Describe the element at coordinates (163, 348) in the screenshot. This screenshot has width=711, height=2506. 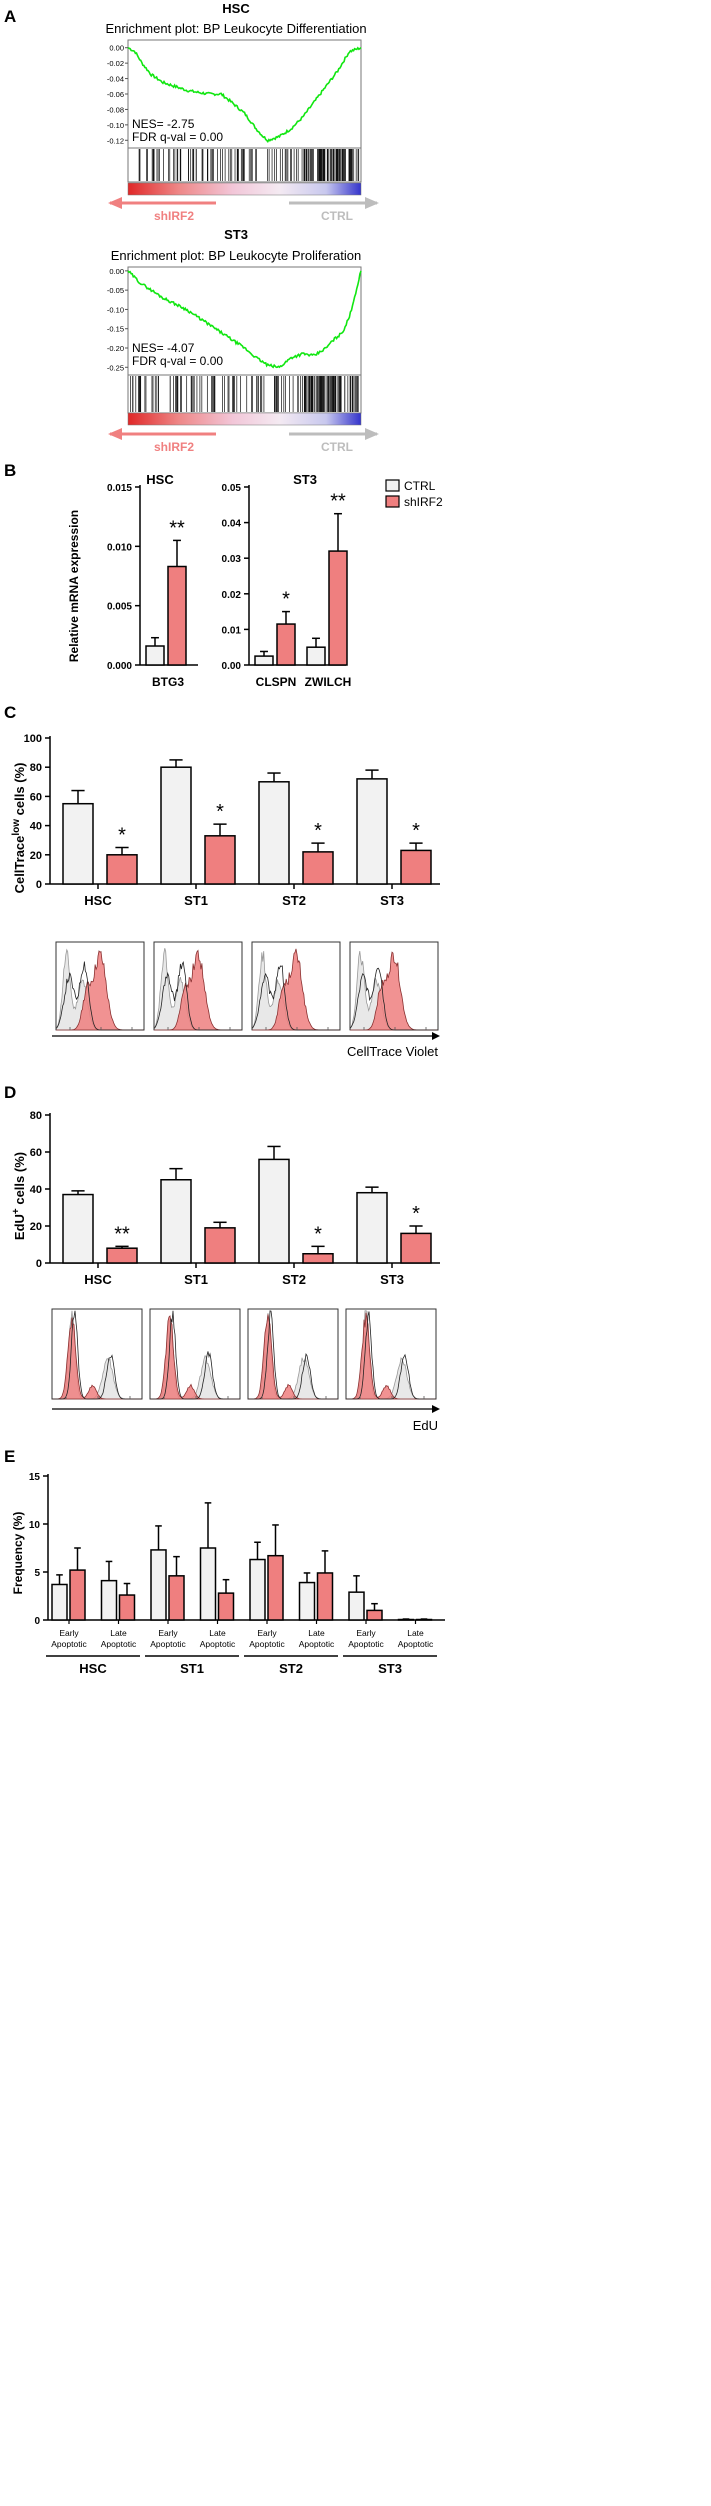
I see `gsea-st3-nes: NES= -4.07` at that location.